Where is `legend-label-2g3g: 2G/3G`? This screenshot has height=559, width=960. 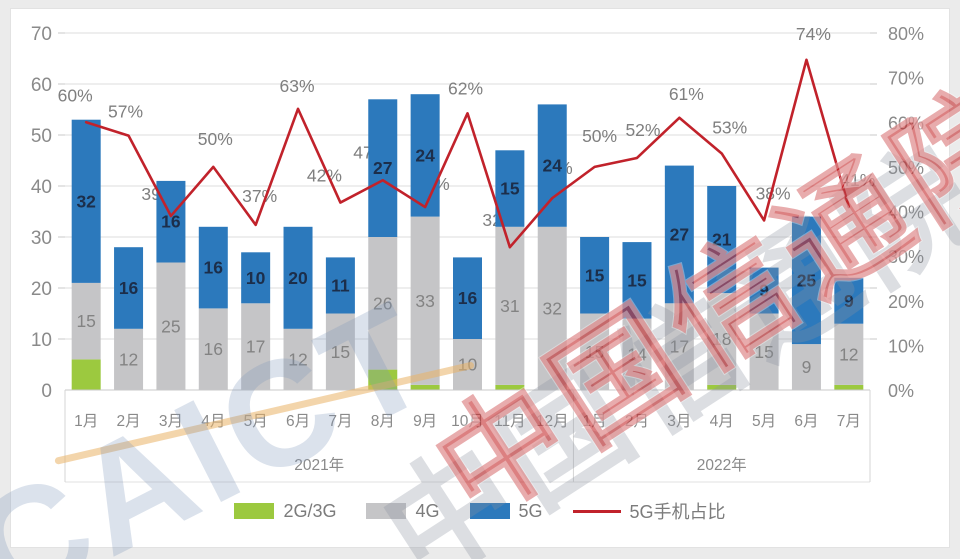 legend-label-2g3g: 2G/3G is located at coordinates (310, 510).